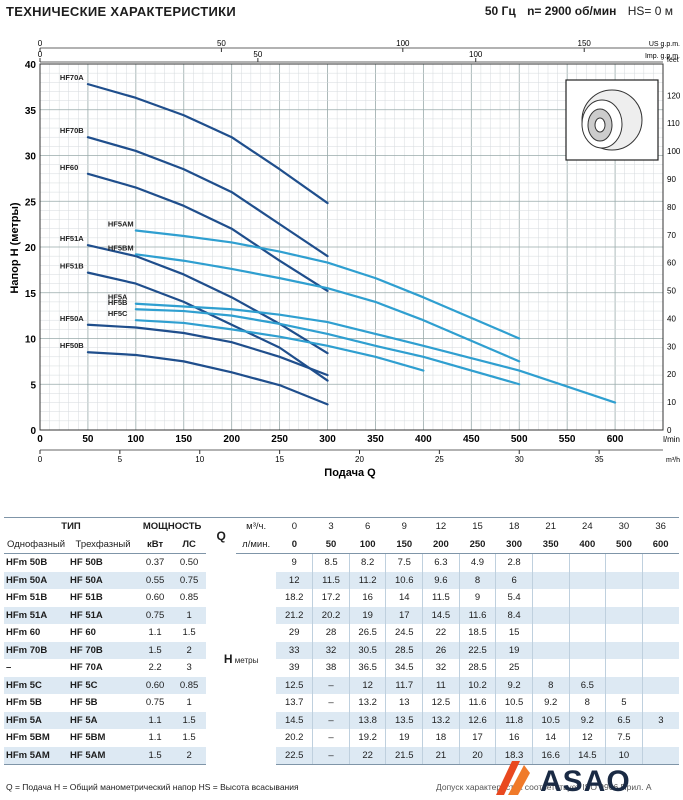 The height and width of the screenshot is (800, 683). What do you see at coordinates (423, 439) in the screenshot?
I see `x-tick-label: 400` at bounding box center [423, 439].